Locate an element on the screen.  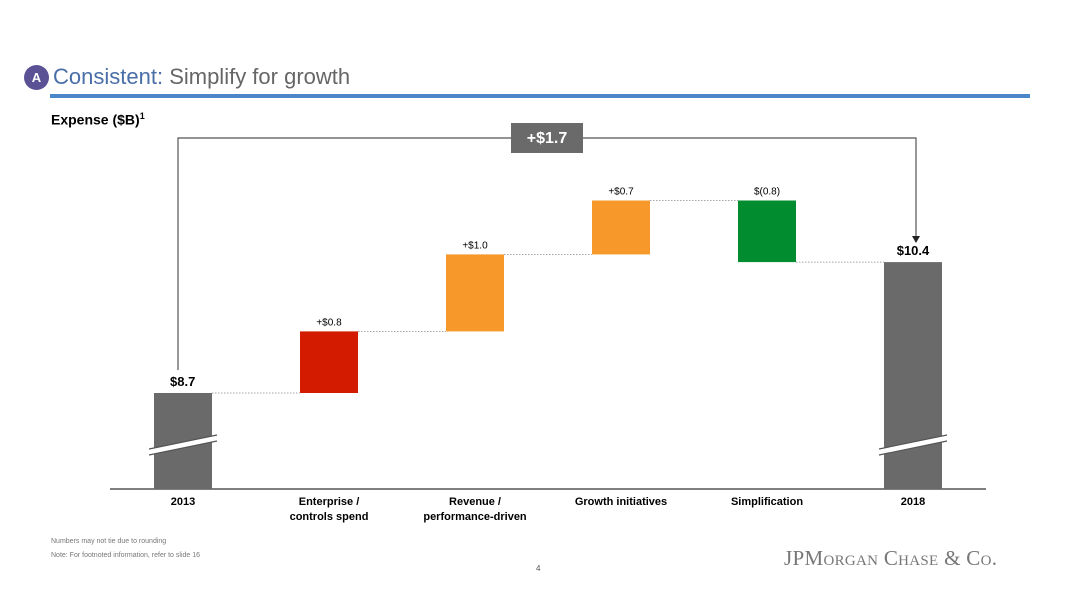
chart-subtitle-text: Expense ($B) is located at coordinates (95, 119).